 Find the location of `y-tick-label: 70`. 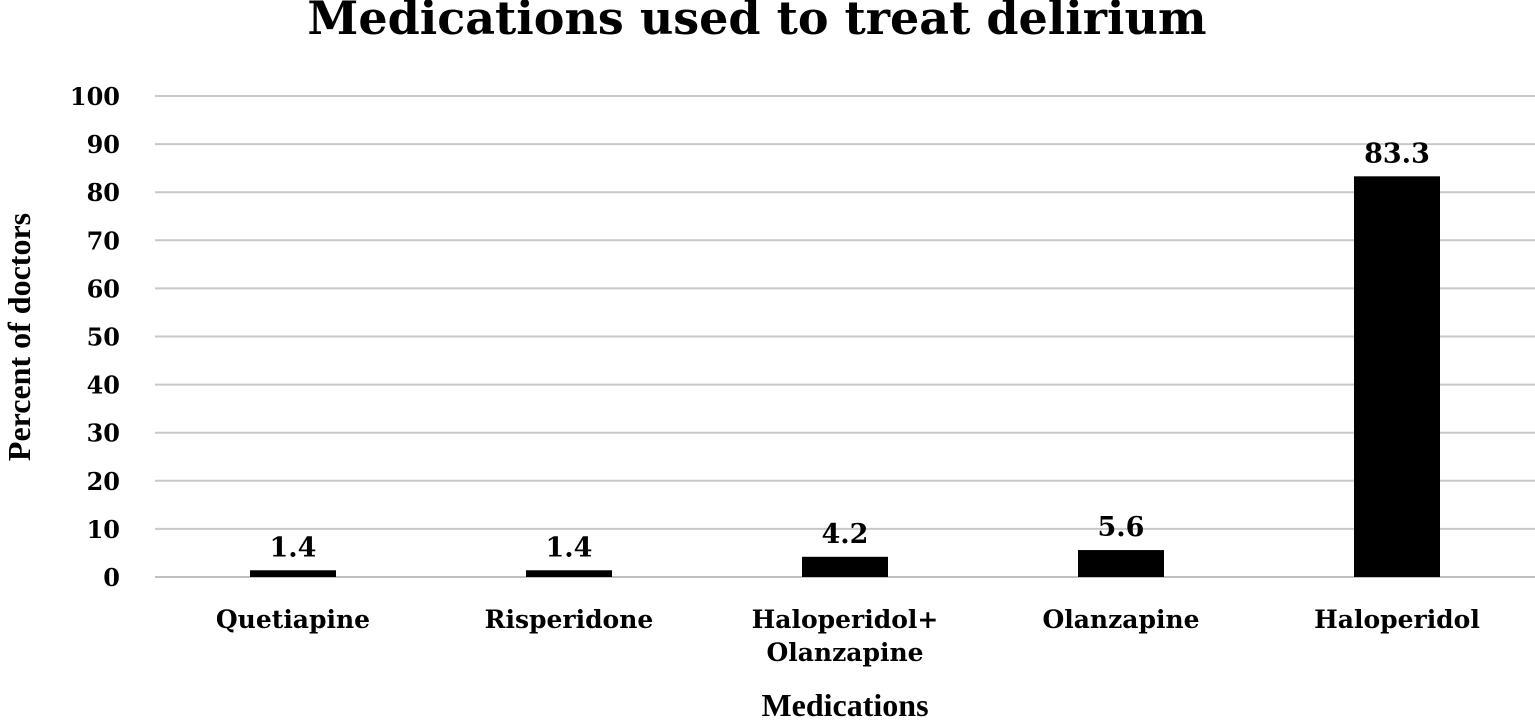

y-tick-label: 70 is located at coordinates (103, 240).